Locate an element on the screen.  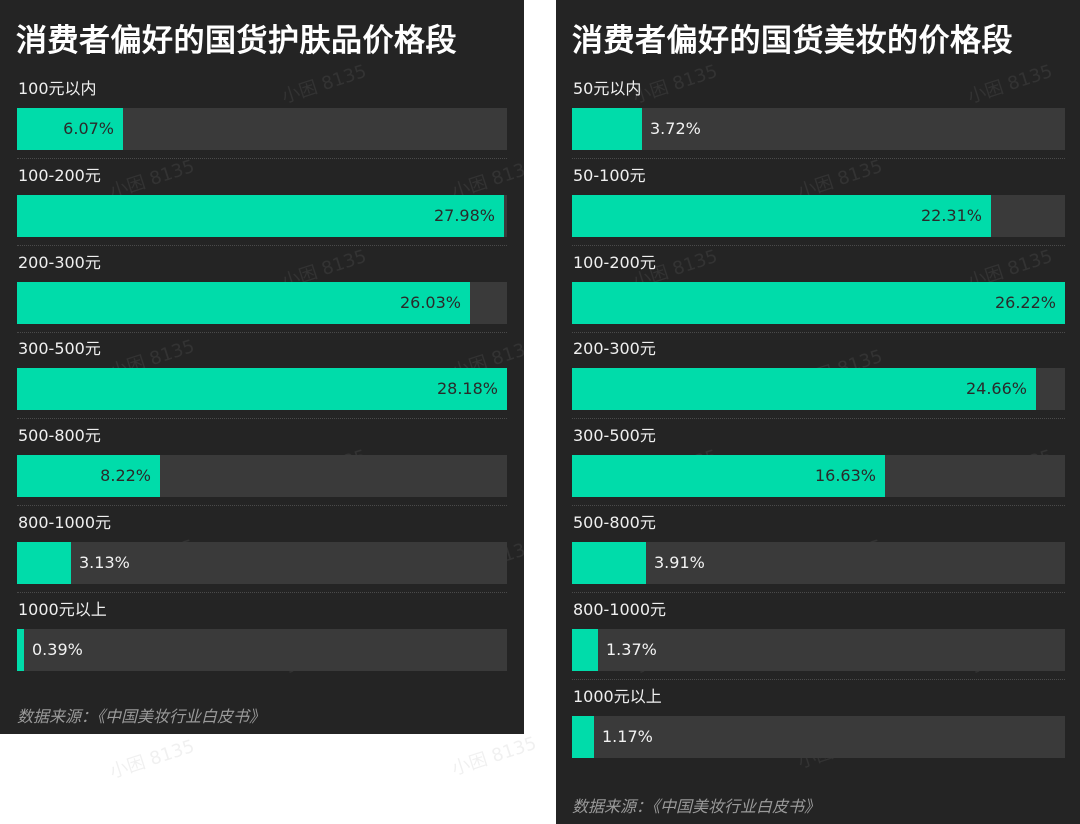
bar-track: 3.72% is located at coordinates (818, 129).